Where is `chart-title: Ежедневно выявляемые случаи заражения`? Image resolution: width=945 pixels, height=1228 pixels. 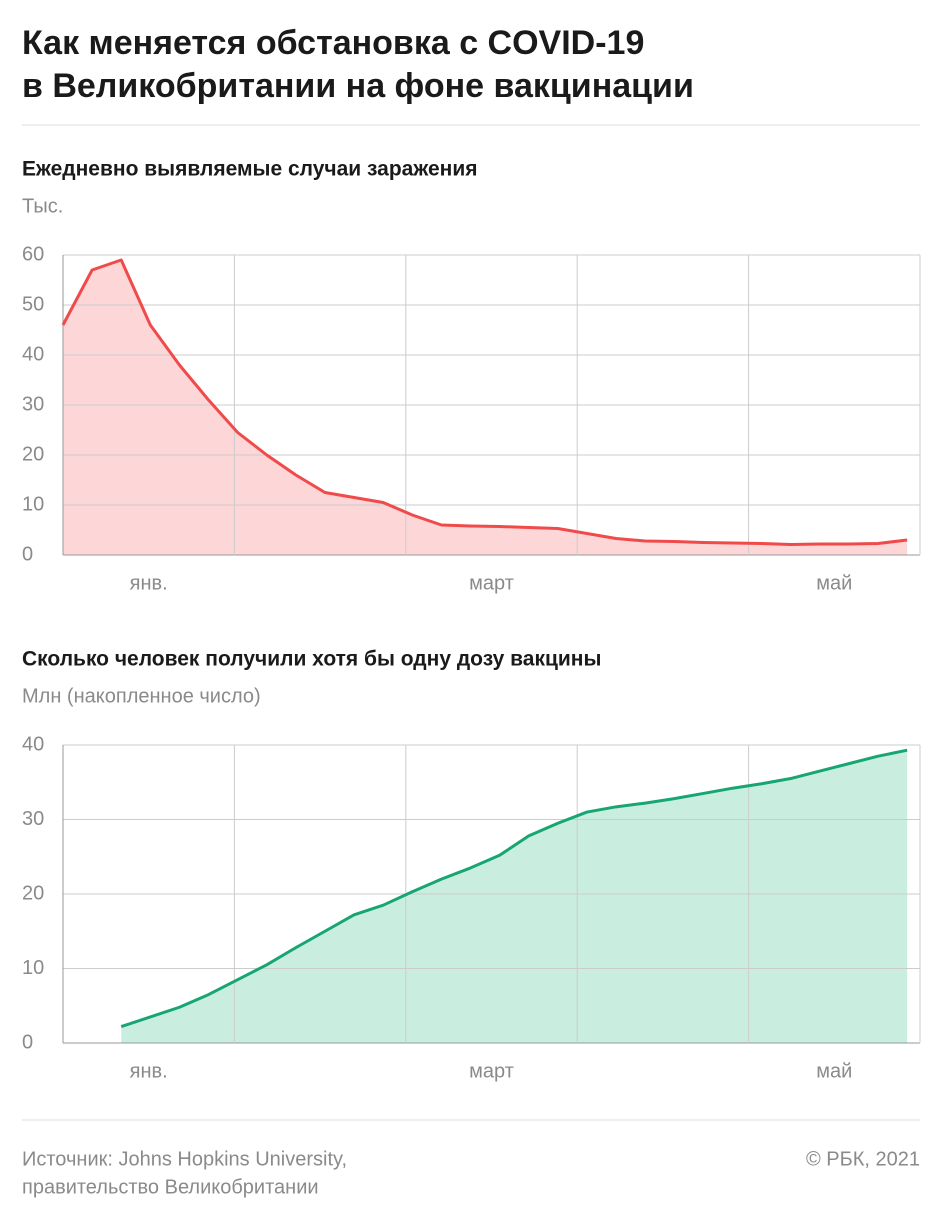 chart-title: Ежедневно выявляемые случаи заражения is located at coordinates (249, 169).